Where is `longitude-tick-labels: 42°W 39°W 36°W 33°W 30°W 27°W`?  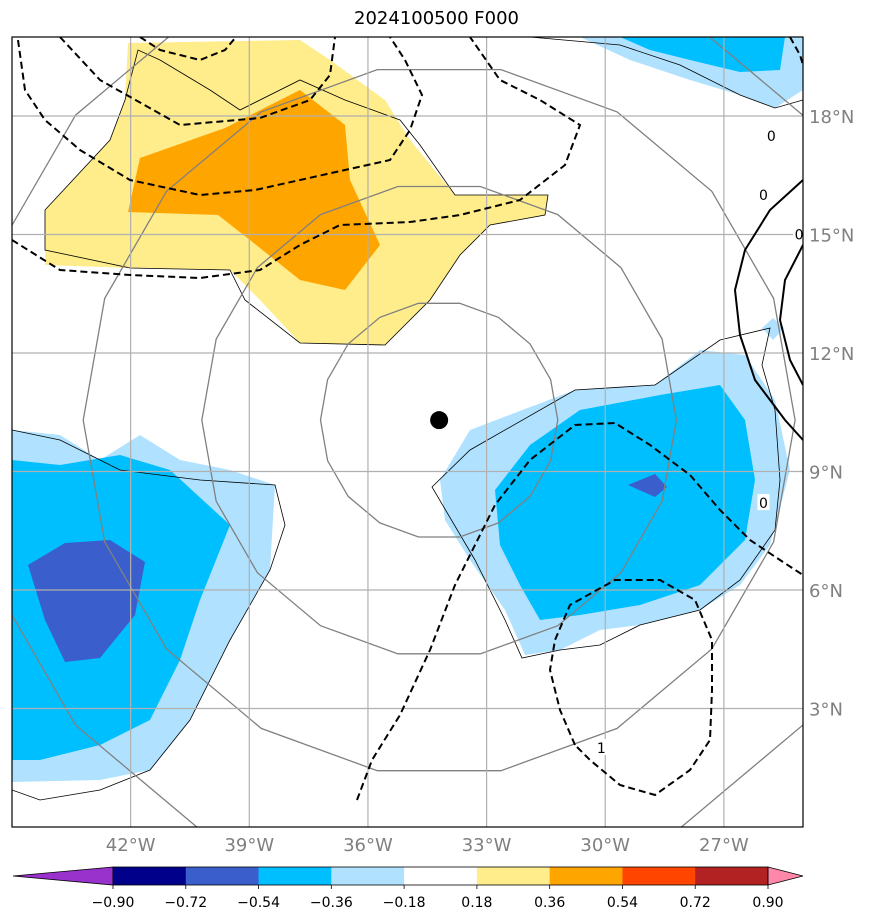 longitude-tick-labels: 42°W 39°W 36°W 33°W 30°W 27°W is located at coordinates (427, 845).